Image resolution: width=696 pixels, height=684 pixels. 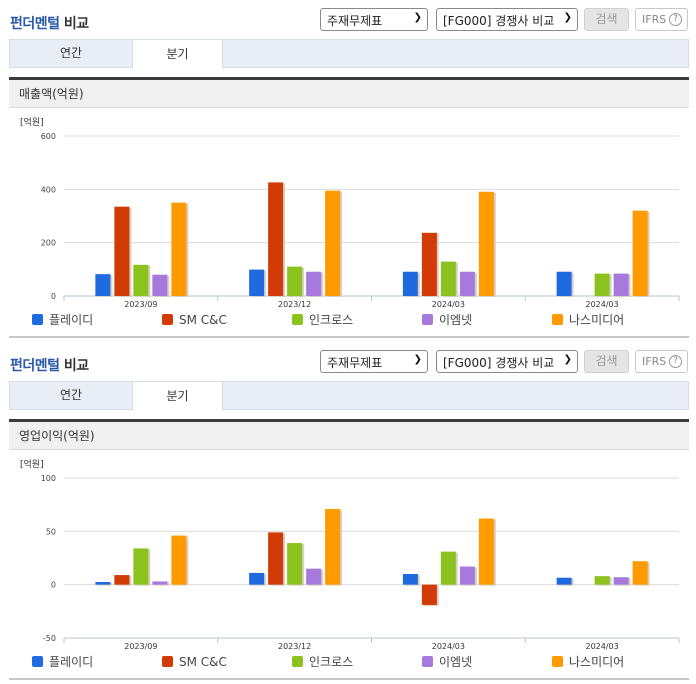 What do you see at coordinates (597, 662) in the screenshot?
I see `legend-label: 나스미디어` at bounding box center [597, 662].